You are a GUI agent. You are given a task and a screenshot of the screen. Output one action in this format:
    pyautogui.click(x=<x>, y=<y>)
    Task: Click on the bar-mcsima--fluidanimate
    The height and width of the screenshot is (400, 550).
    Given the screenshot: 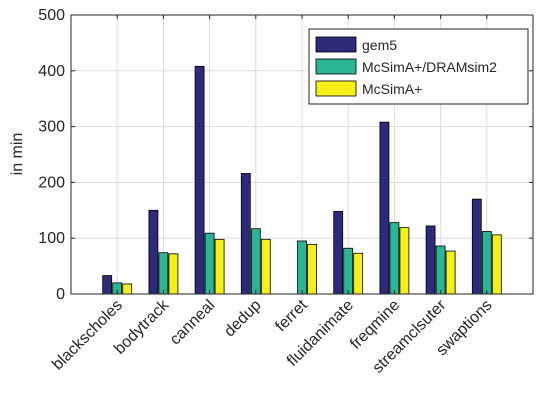 What is the action you would take?
    pyautogui.click(x=358, y=273)
    